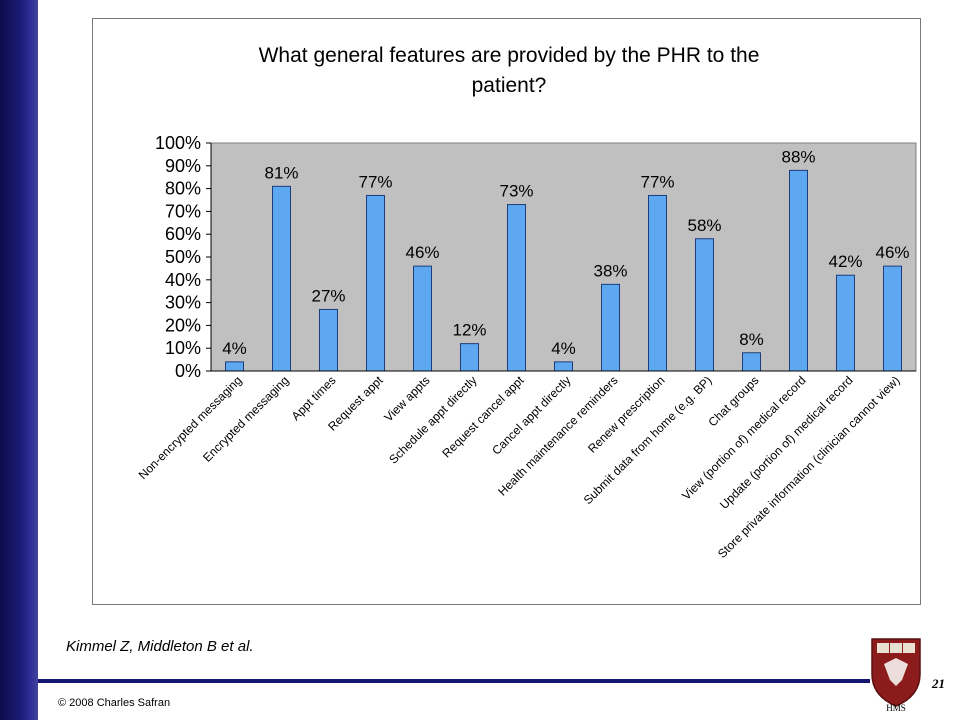 Image resolution: width=960 pixels, height=720 pixels. Describe the element at coordinates (183, 325) in the screenshot. I see `y-tick-label: 20%` at that location.